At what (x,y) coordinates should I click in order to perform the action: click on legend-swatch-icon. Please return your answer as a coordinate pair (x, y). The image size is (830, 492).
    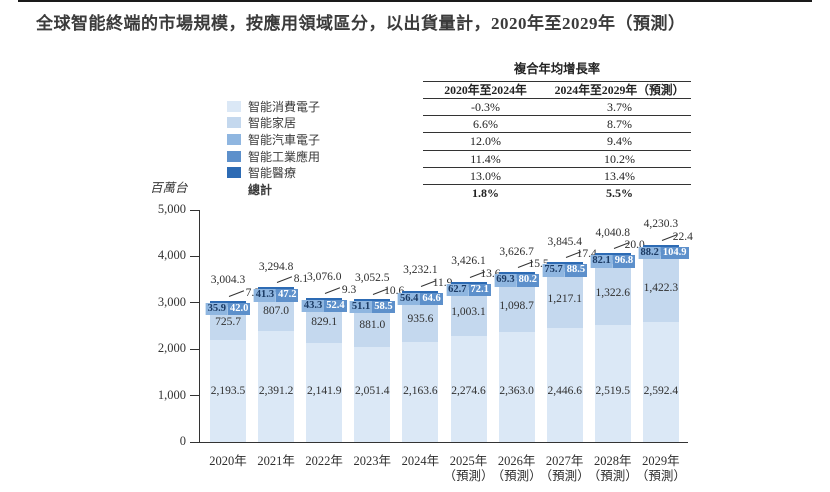
    Looking at the image, I should click on (234, 139).